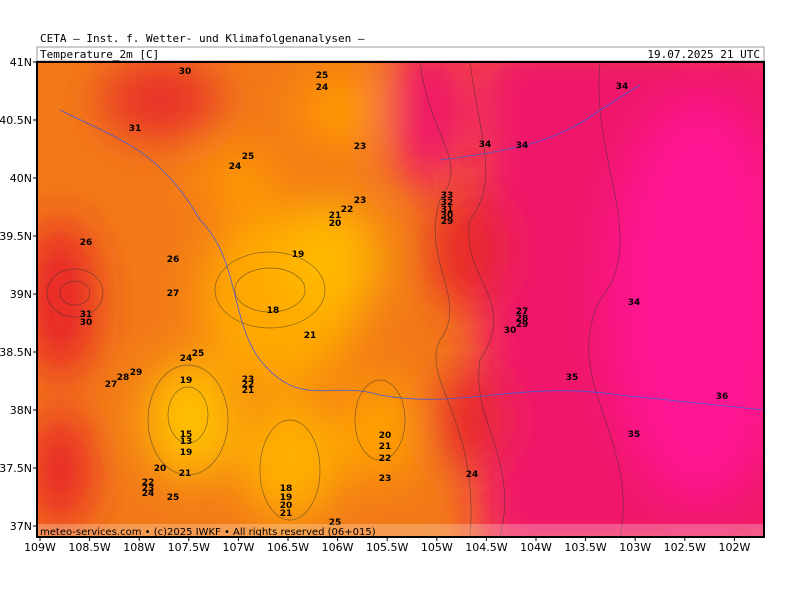 This screenshot has height=604, width=800. What do you see at coordinates (16, 236) in the screenshot?
I see `lat-tick-label: 39.5N` at bounding box center [16, 236].